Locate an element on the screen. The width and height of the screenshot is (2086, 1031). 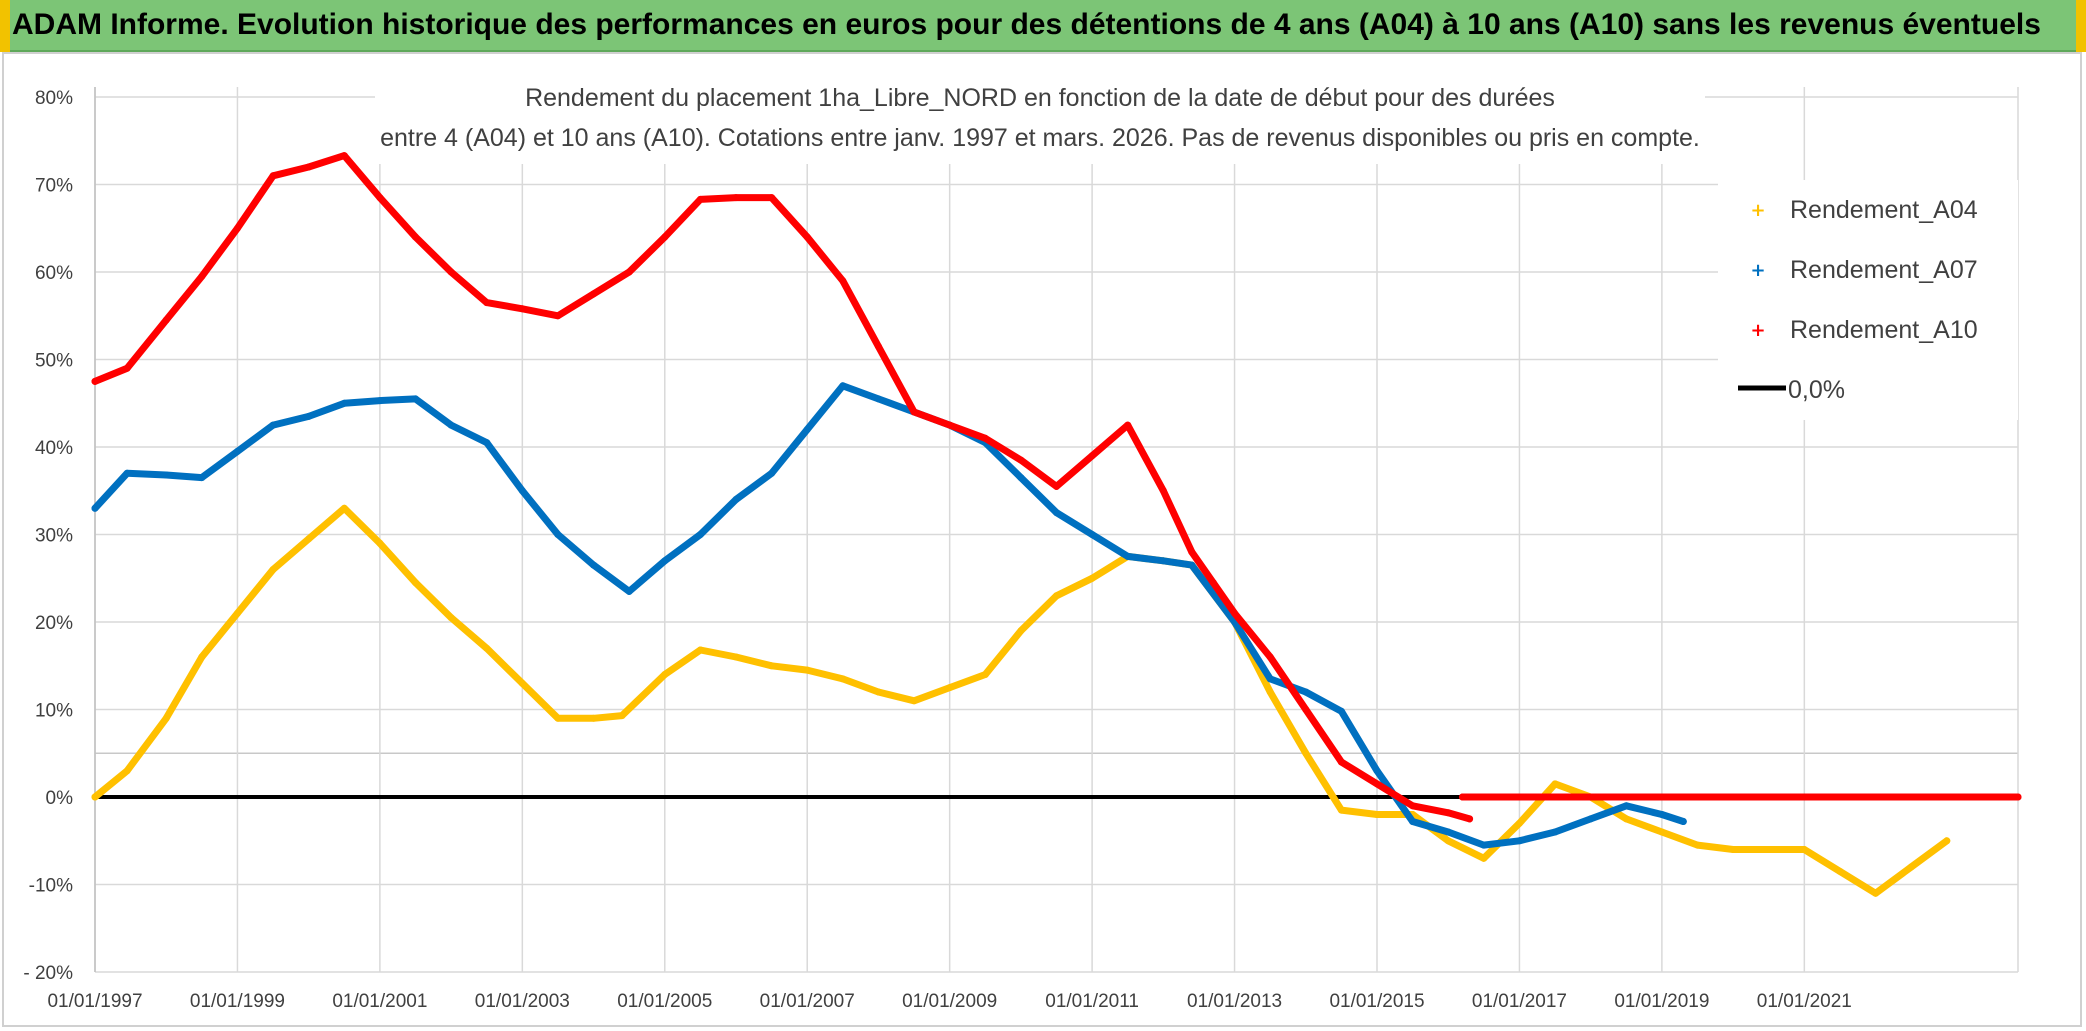
x-tick-label: 01/01/2017 is located at coordinates (1519, 1001).